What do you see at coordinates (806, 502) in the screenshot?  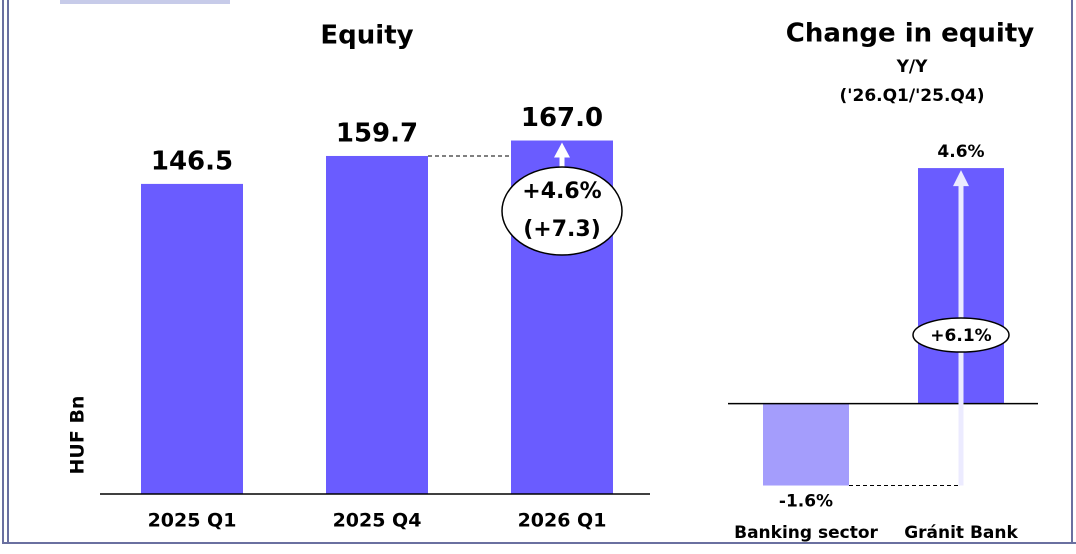 I see `value-label: -1.6%` at bounding box center [806, 502].